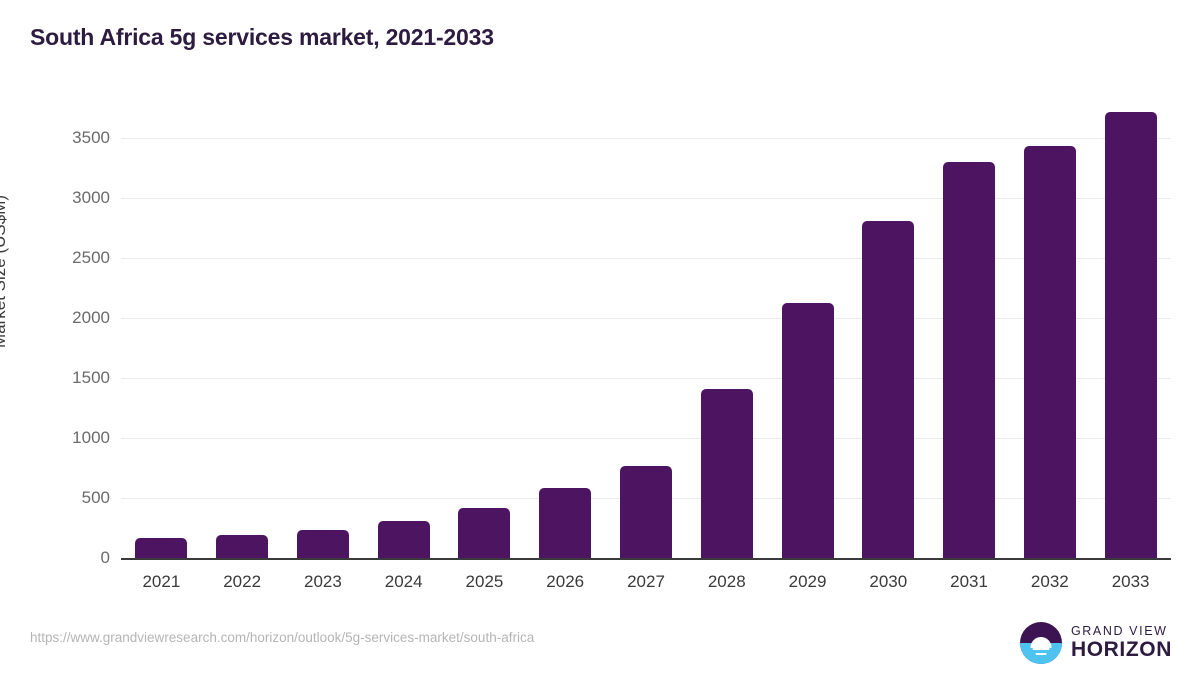 The image size is (1200, 675). I want to click on bar-2024, so click(403, 539).